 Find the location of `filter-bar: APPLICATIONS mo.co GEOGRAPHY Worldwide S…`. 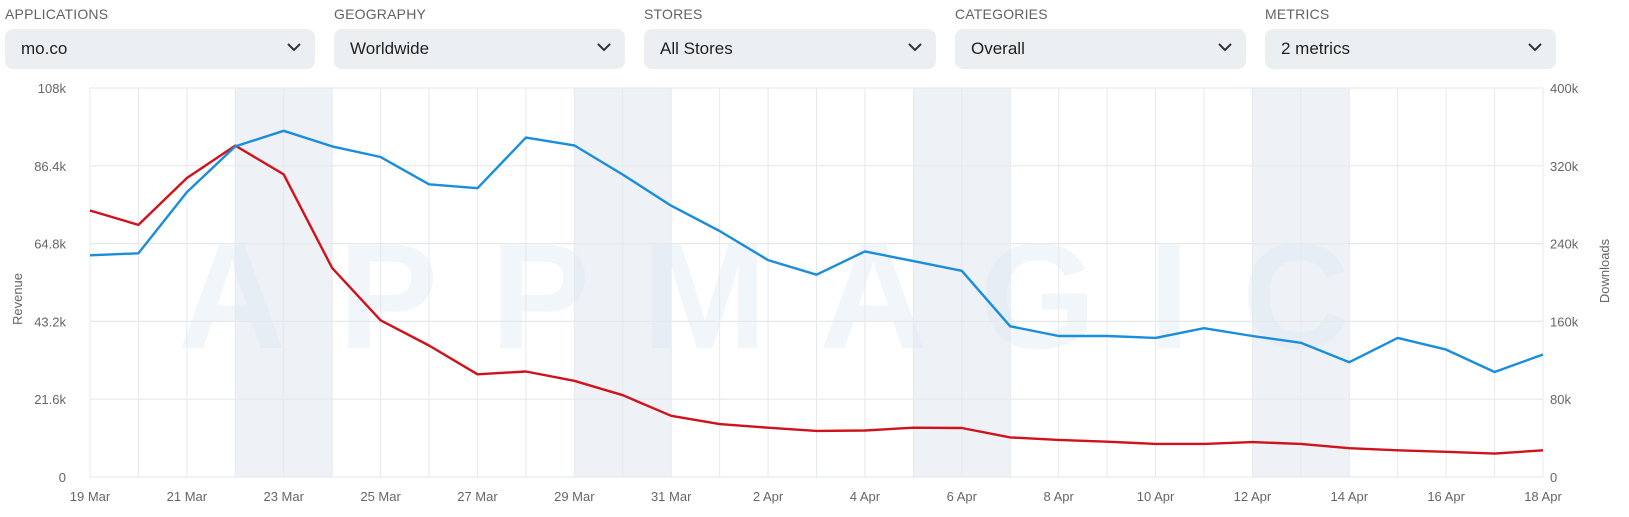

filter-bar: APPLICATIONS mo.co GEOGRAPHY Worldwide S… is located at coordinates (814, 37).